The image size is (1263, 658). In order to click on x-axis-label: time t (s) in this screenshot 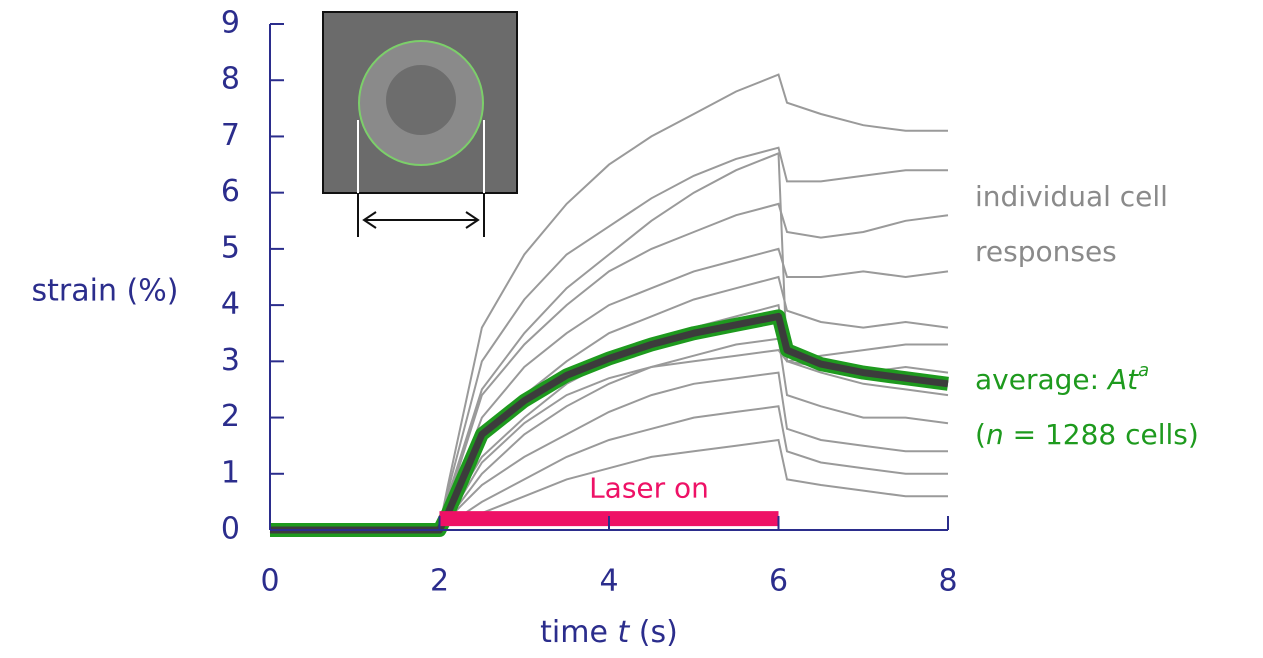, I will do `click(609, 632)`.